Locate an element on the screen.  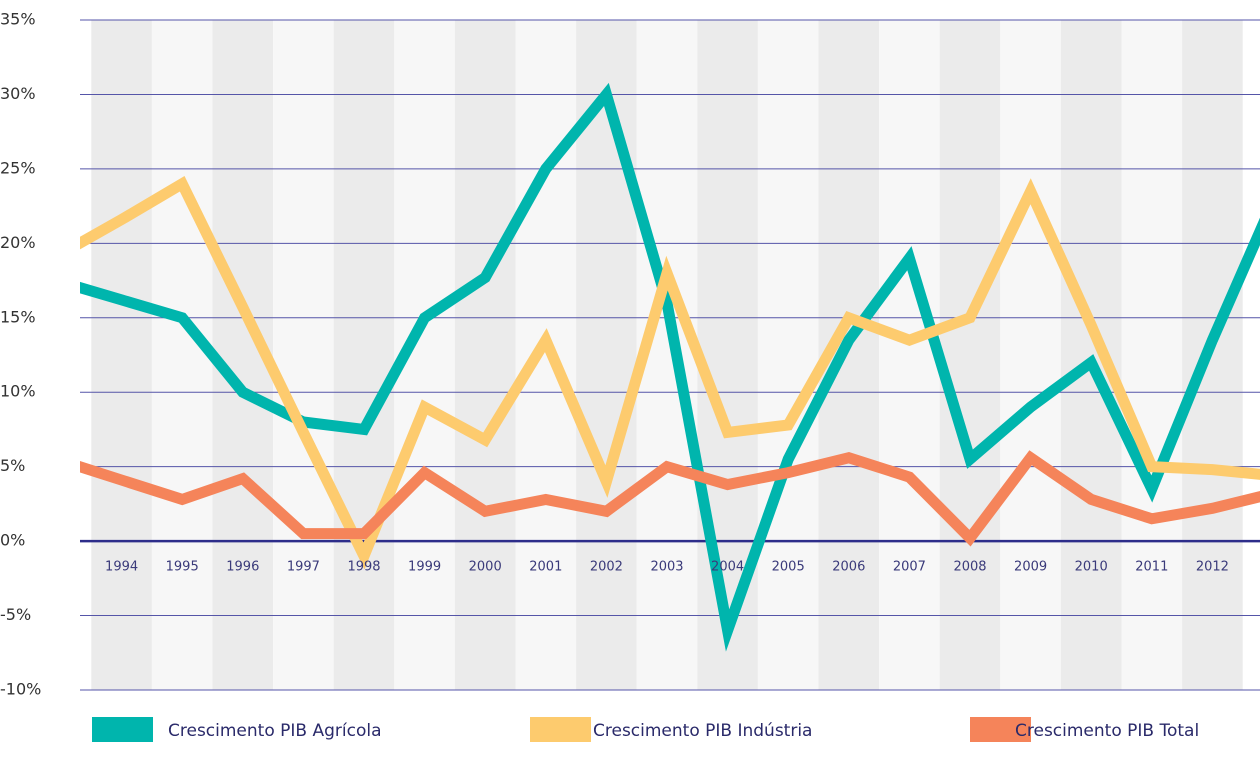
series-line is located at coordinates (670, 498).